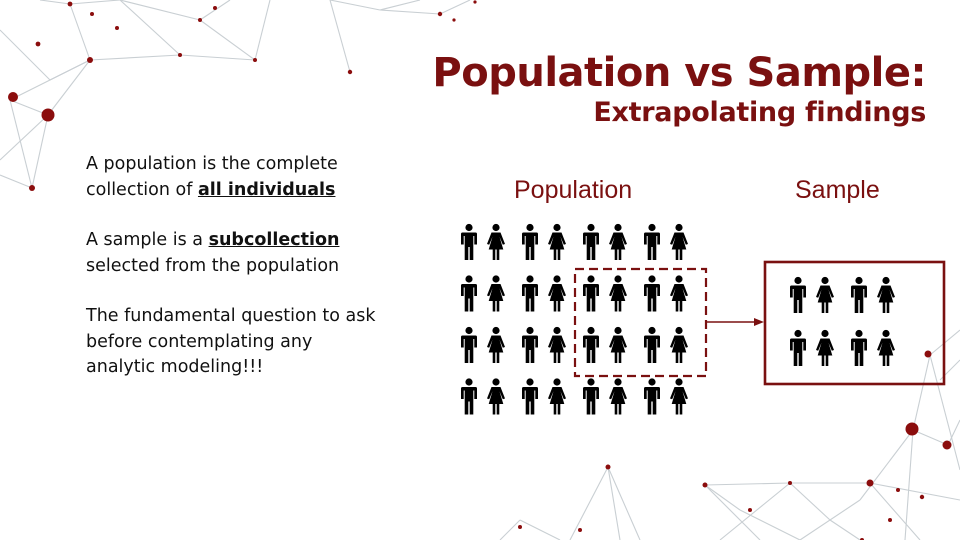 The height and width of the screenshot is (540, 960). I want to click on paragraph-text: A sample is a, so click(147, 240).